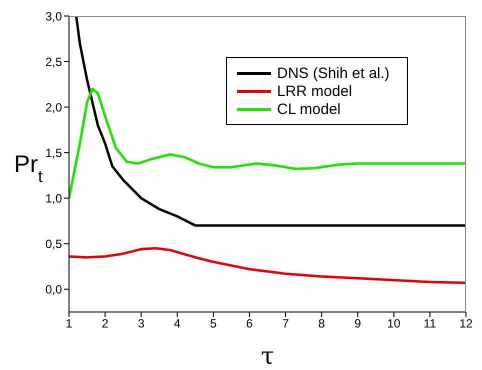 The width and height of the screenshot is (482, 370). Describe the element at coordinates (53, 16) in the screenshot. I see `y-tick-label: 3,0` at that location.